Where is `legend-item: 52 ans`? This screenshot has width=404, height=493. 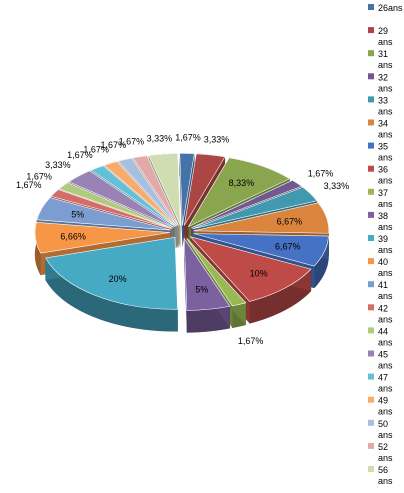
legend-item: 52 ans is located at coordinates (380, 452).